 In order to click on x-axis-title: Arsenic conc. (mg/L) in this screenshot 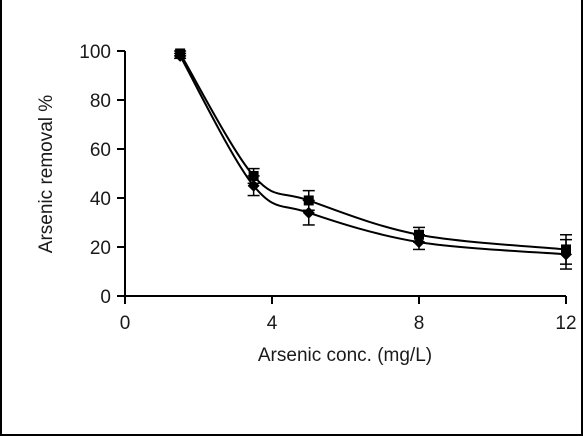, I will do `click(345, 355)`.